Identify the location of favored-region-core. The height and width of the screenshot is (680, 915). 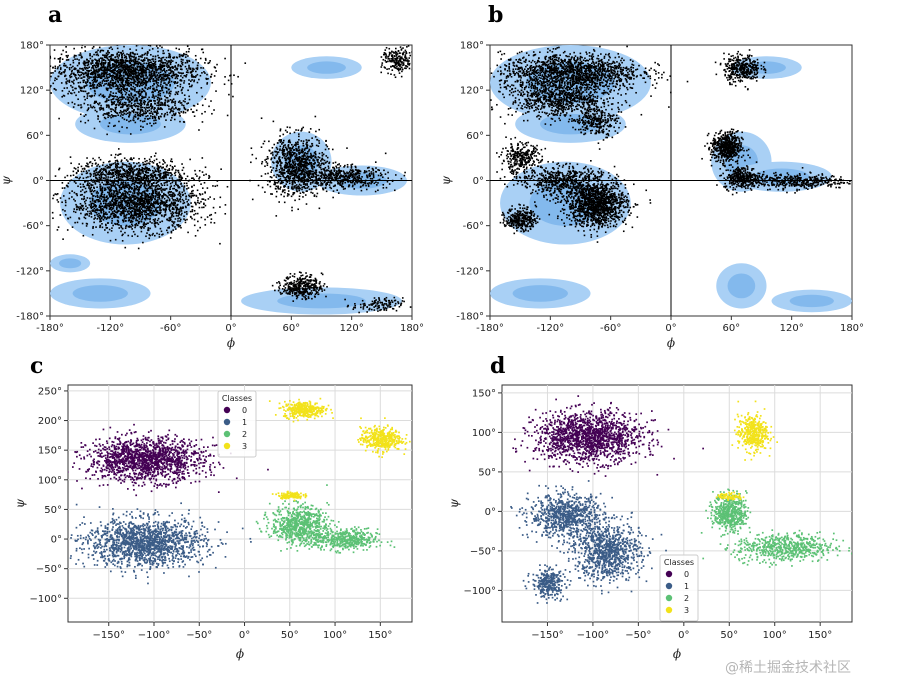
(100, 293).